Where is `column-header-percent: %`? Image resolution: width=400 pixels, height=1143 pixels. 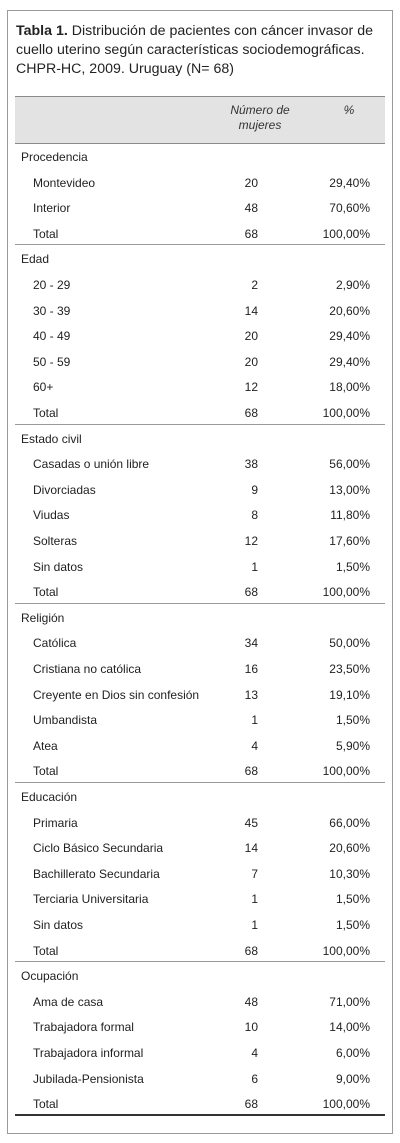
column-header-percent: % is located at coordinates (349, 110).